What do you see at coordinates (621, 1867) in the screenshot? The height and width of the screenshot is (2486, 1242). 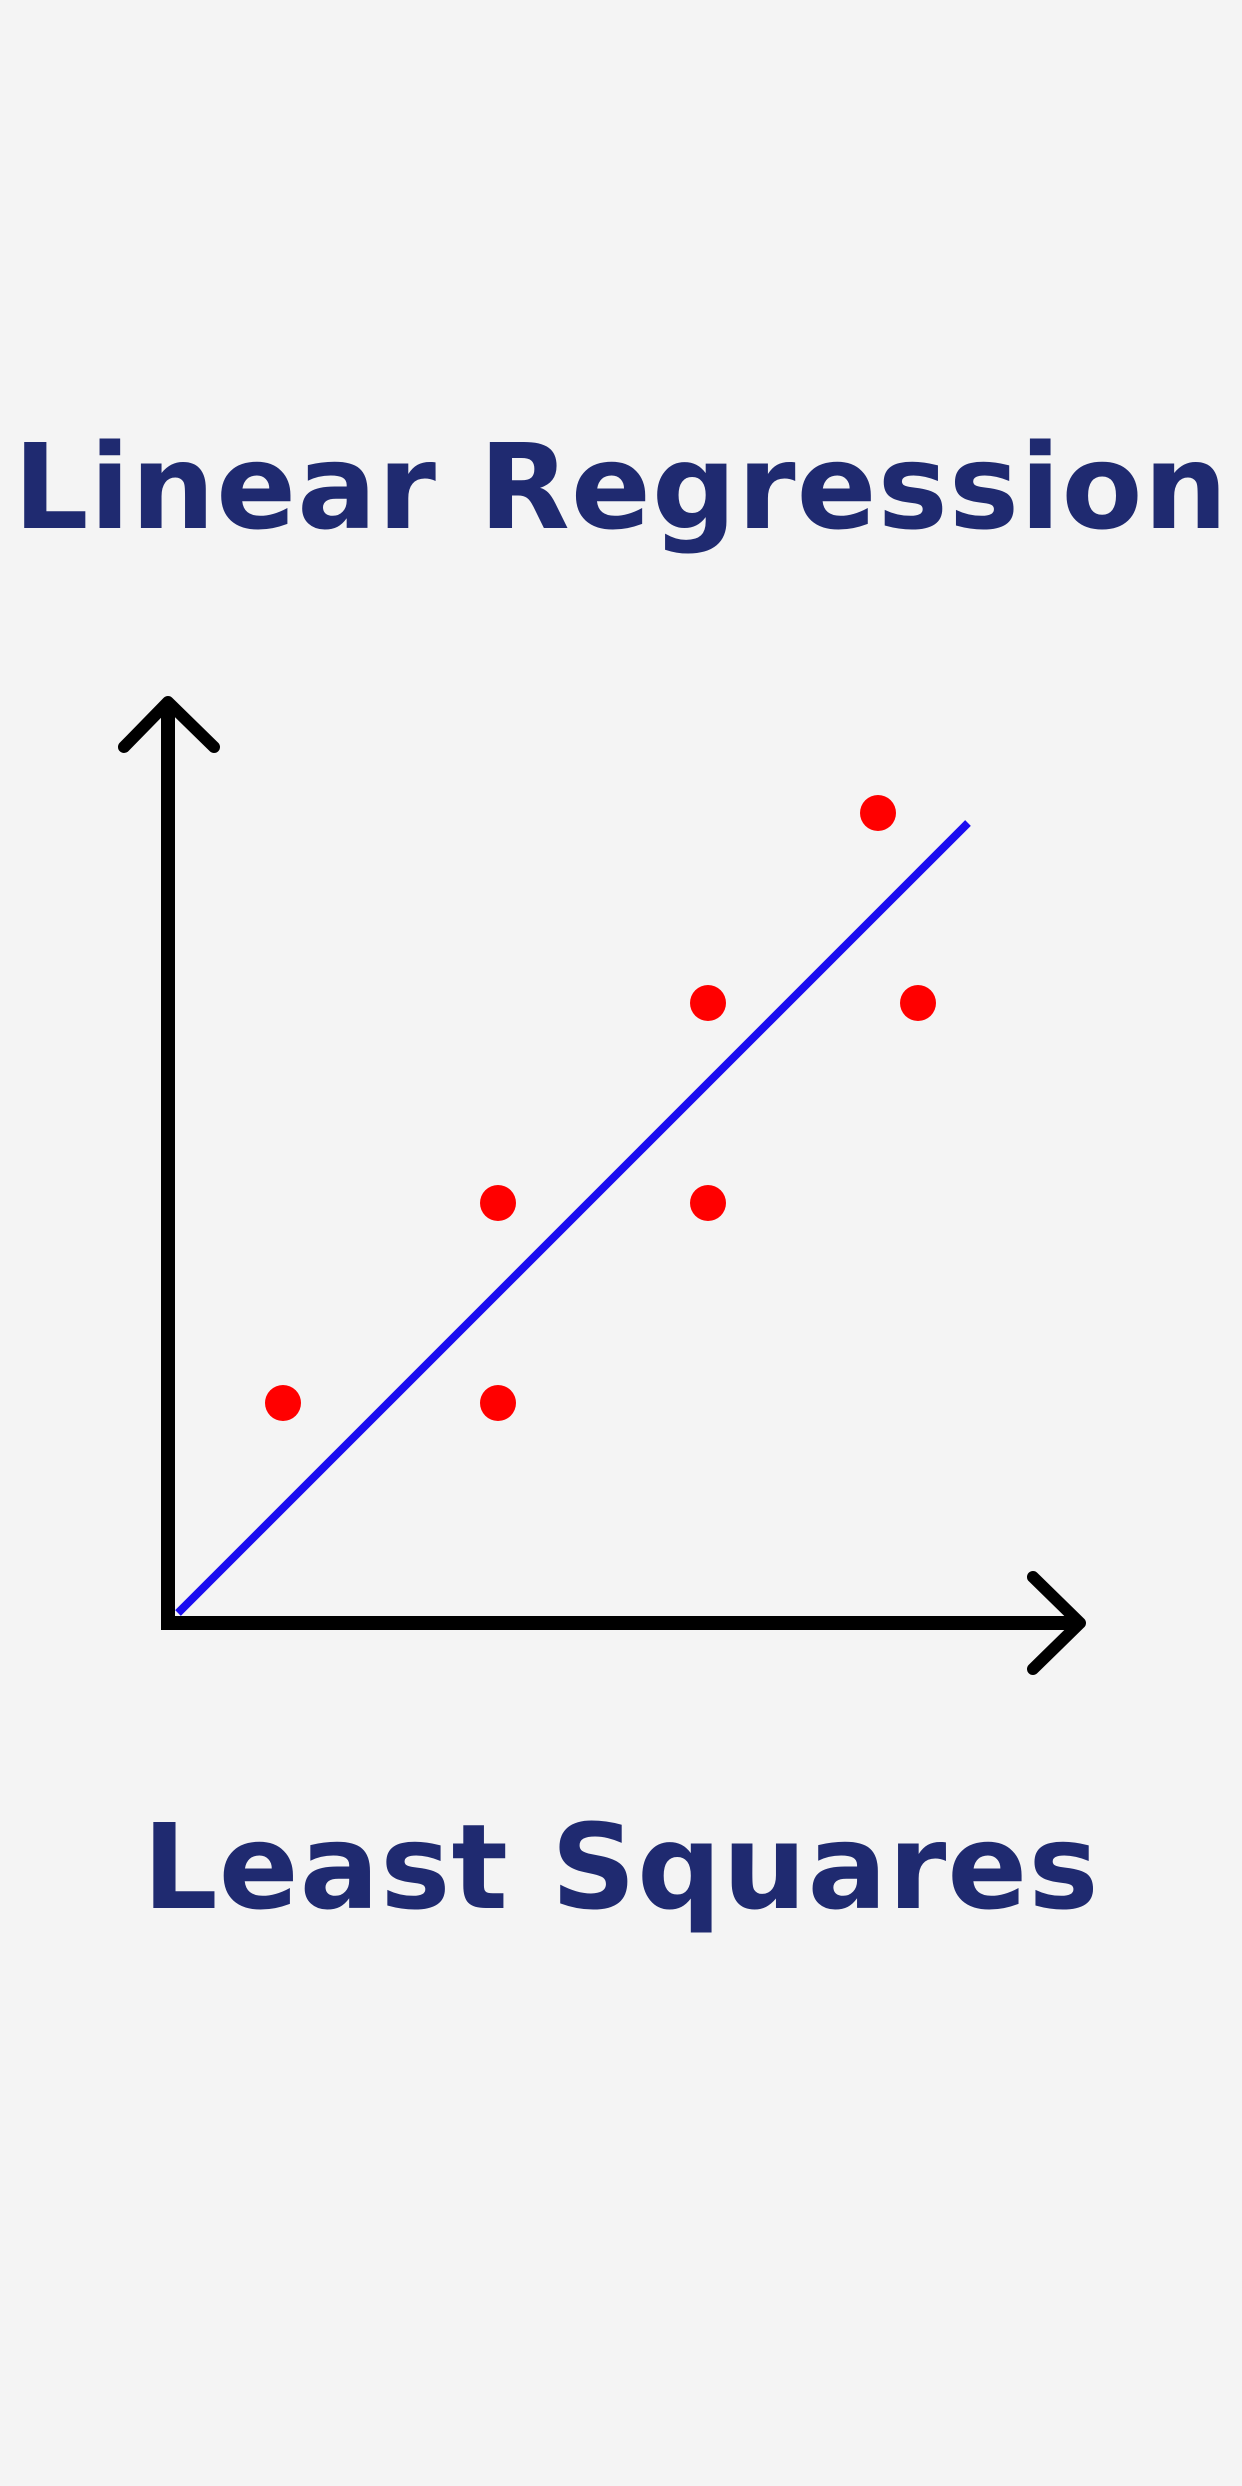 I see `chart-subtitle: Least Squares` at bounding box center [621, 1867].